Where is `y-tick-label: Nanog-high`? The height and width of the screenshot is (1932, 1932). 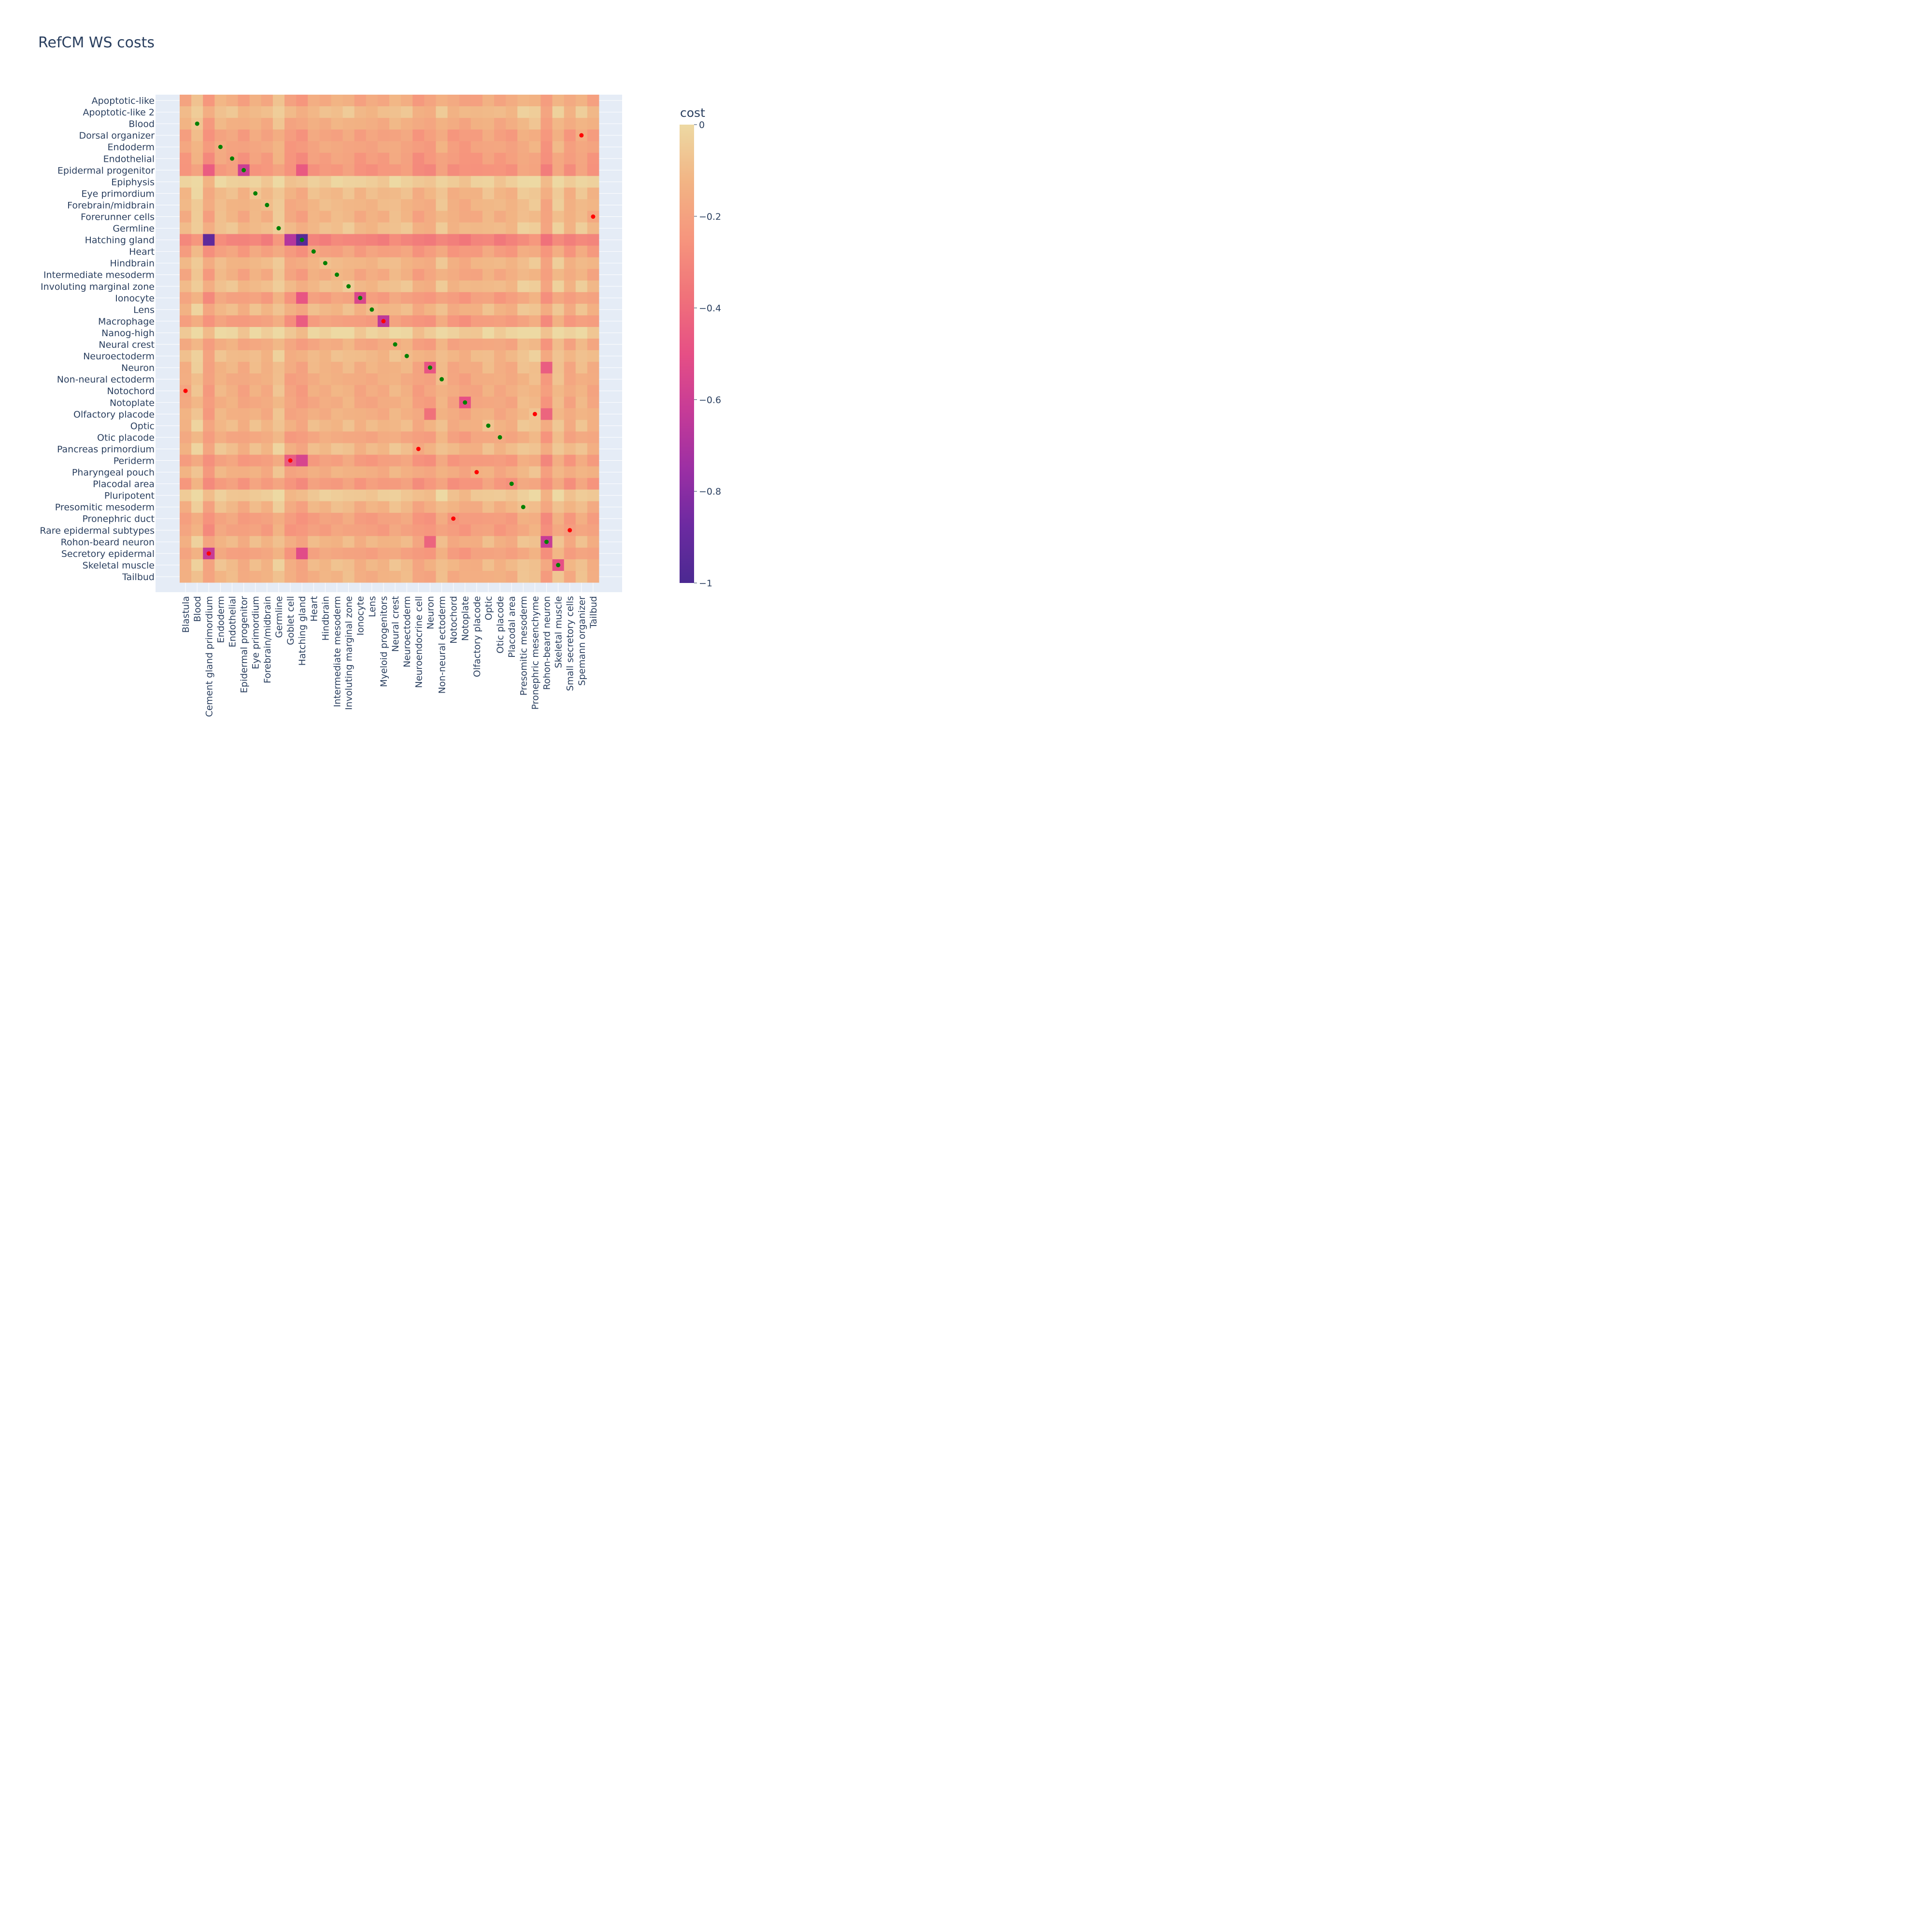
y-tick-label: Nanog-high is located at coordinates (128, 333).